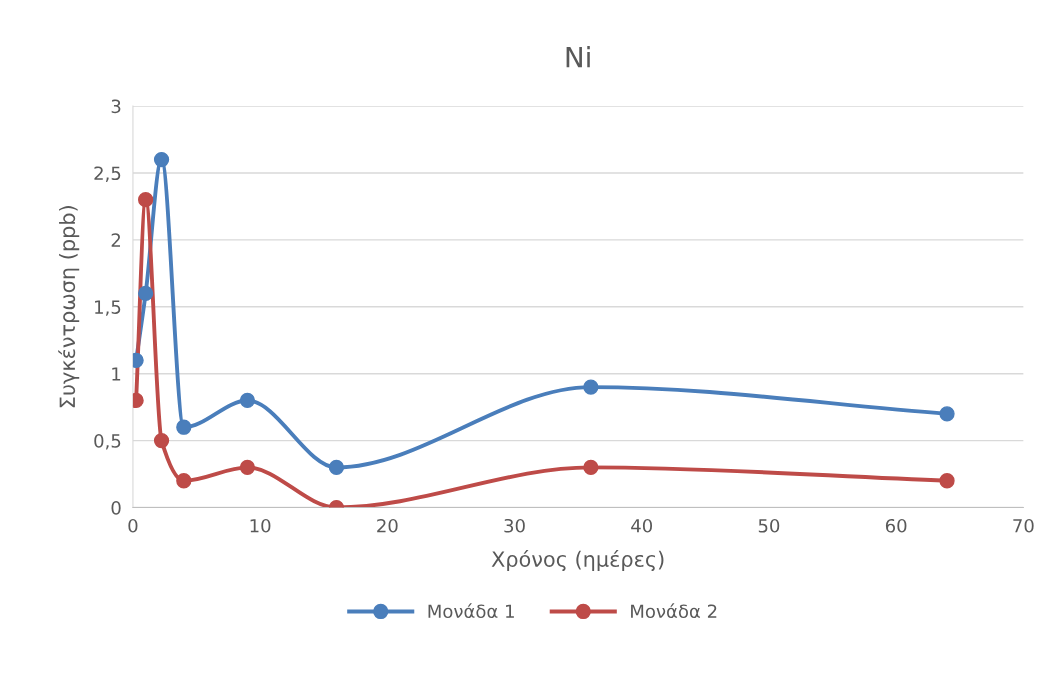 Image resolution: width=1055 pixels, height=684 pixels. Describe the element at coordinates (108, 308) in the screenshot. I see `y-tick-label: 1,5` at that location.